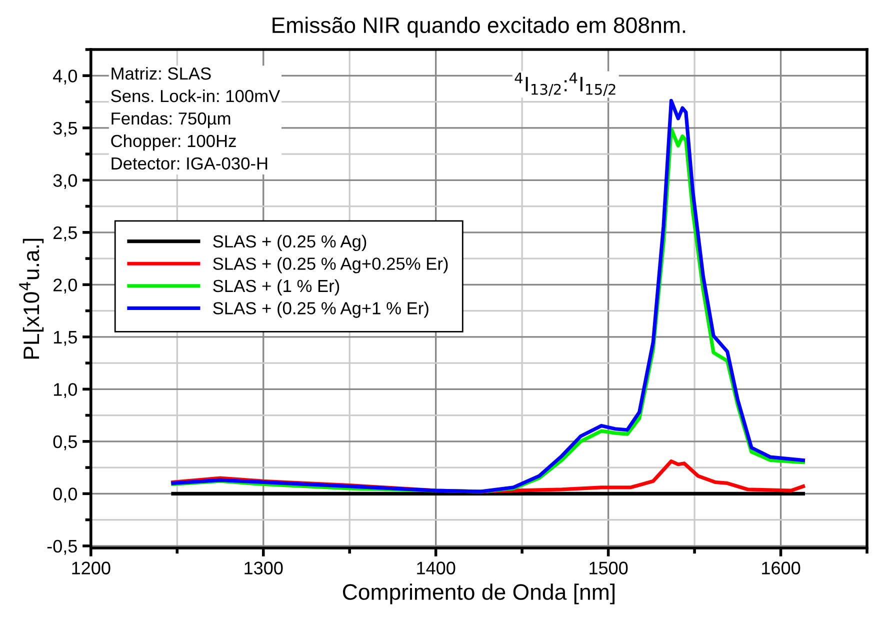  What do you see at coordinates (565, 84) in the screenshot?
I see `annotation: $^{4}$I$_{13/2}$:$^{4}$I$_{15/2}$` at bounding box center [565, 84].